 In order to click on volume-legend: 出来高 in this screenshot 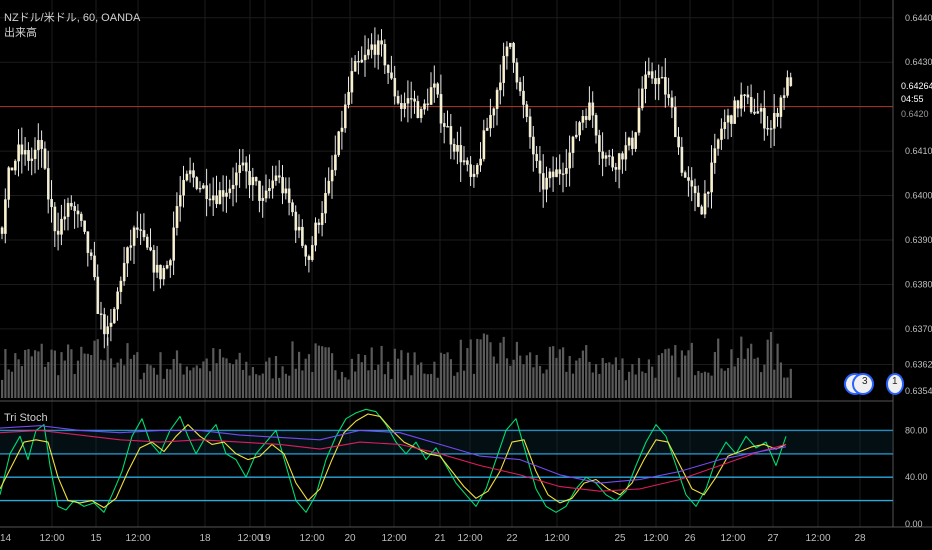, I will do `click(20, 33)`.